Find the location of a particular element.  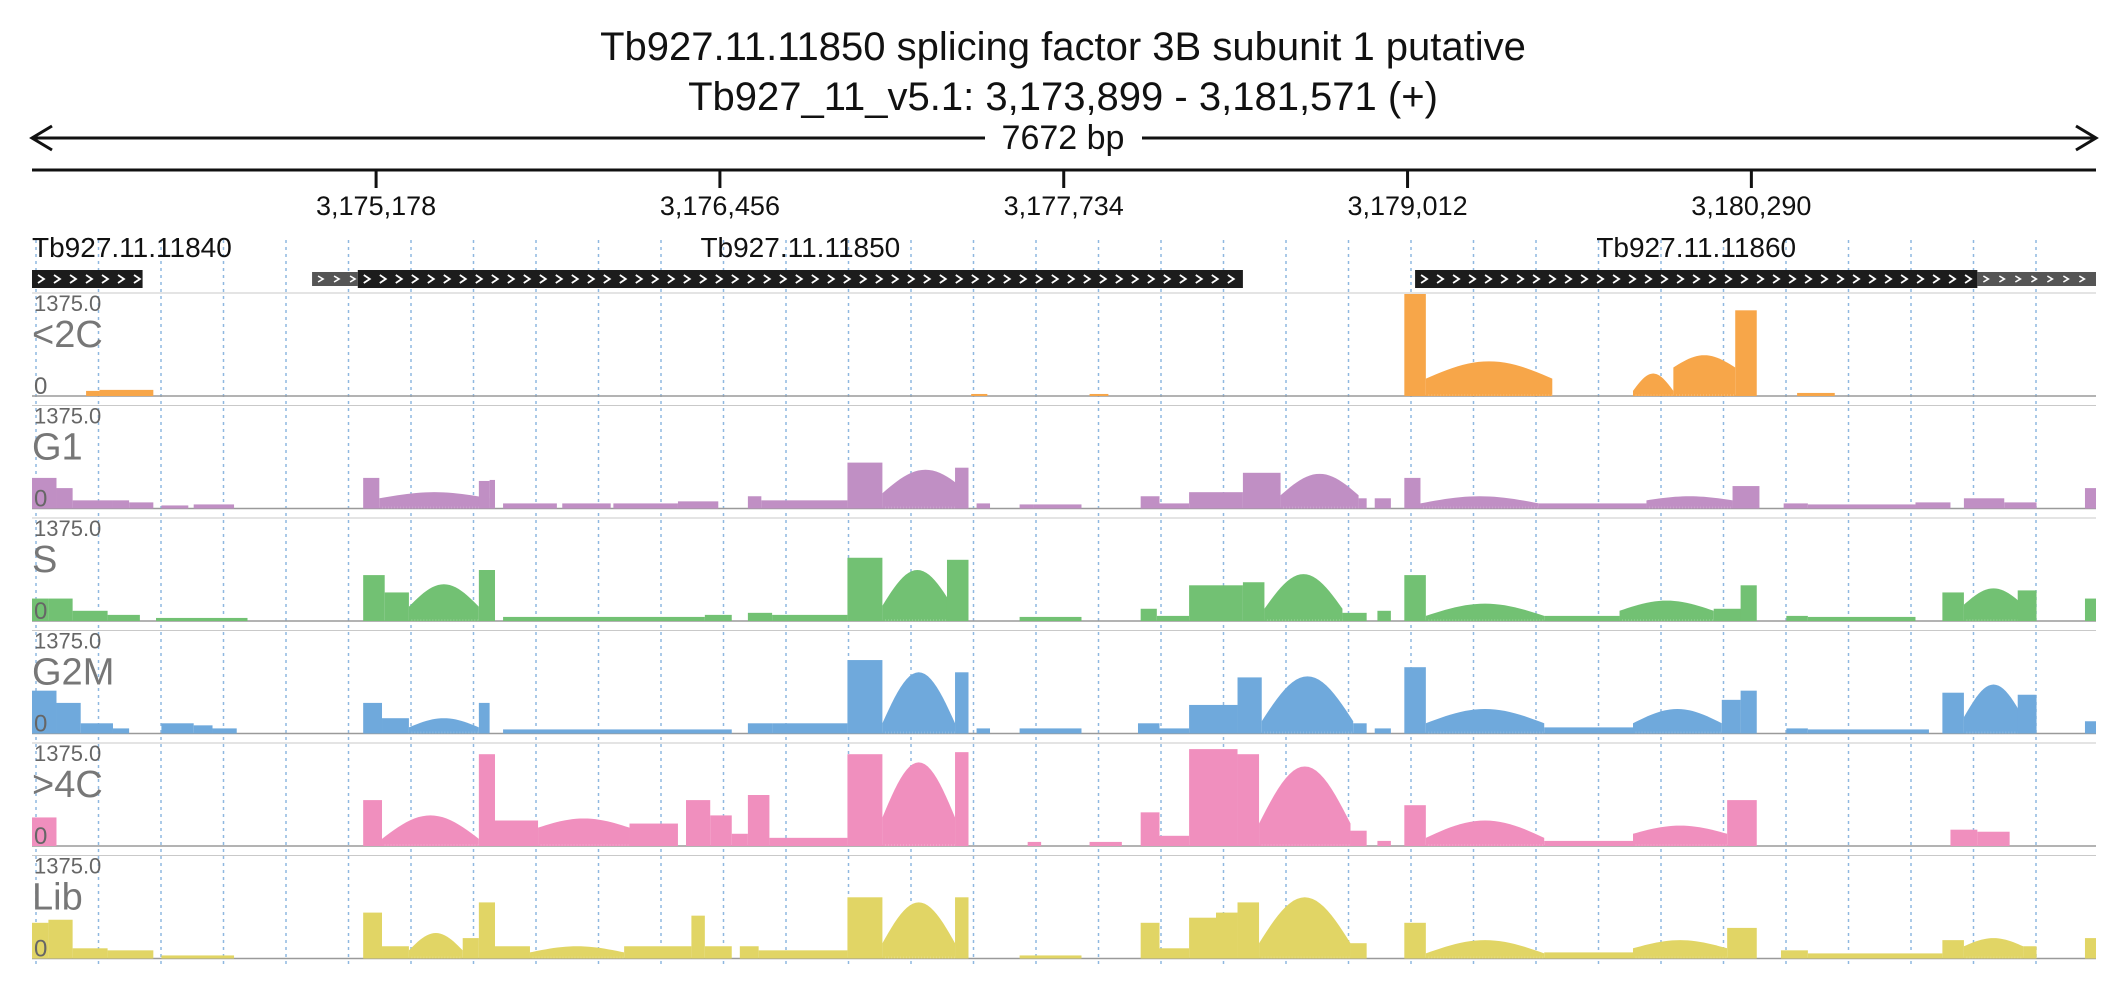

track-name: G1 is located at coordinates (57, 448).